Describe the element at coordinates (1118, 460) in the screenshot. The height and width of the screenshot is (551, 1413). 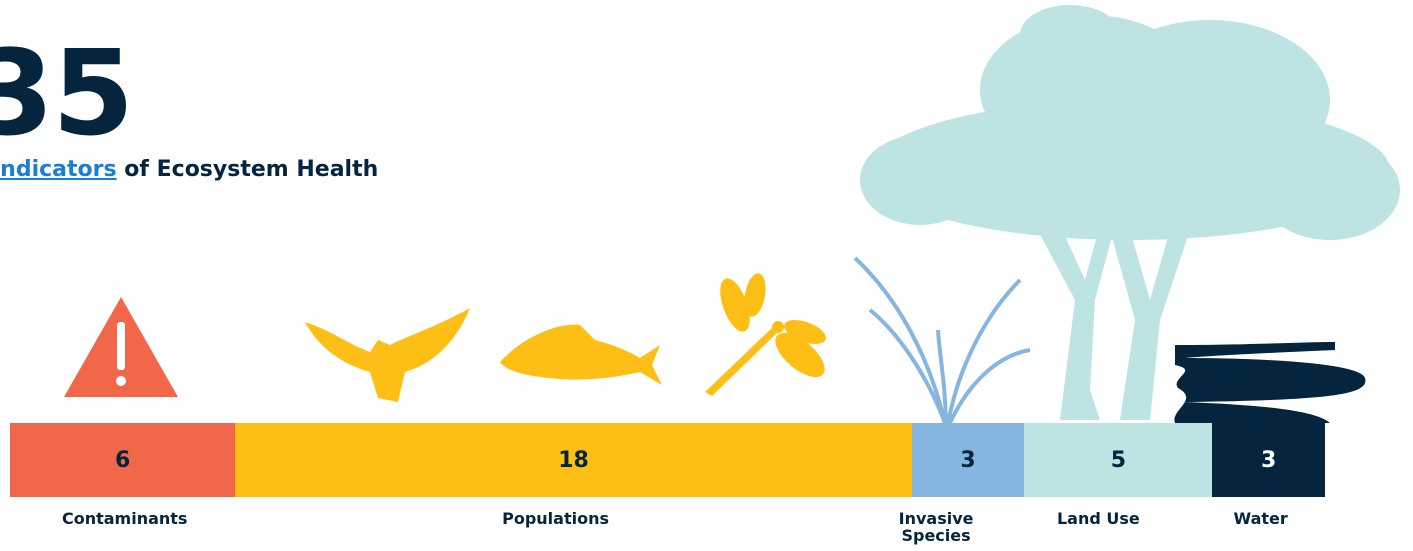
I see `bar-segment: 5` at that location.